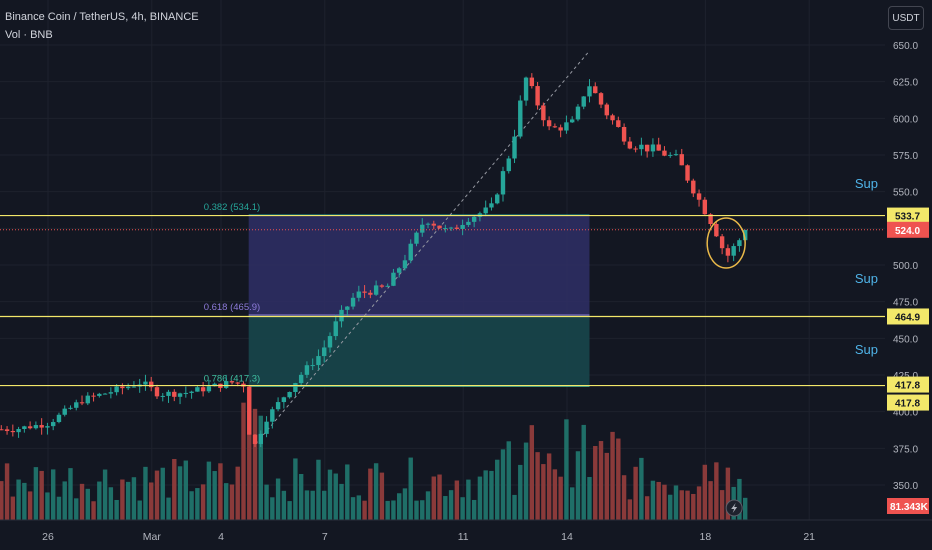 Image resolution: width=932 pixels, height=550 pixels. What do you see at coordinates (232, 307) in the screenshot?
I see `fib-label: 0.618 (465.9)` at bounding box center [232, 307].